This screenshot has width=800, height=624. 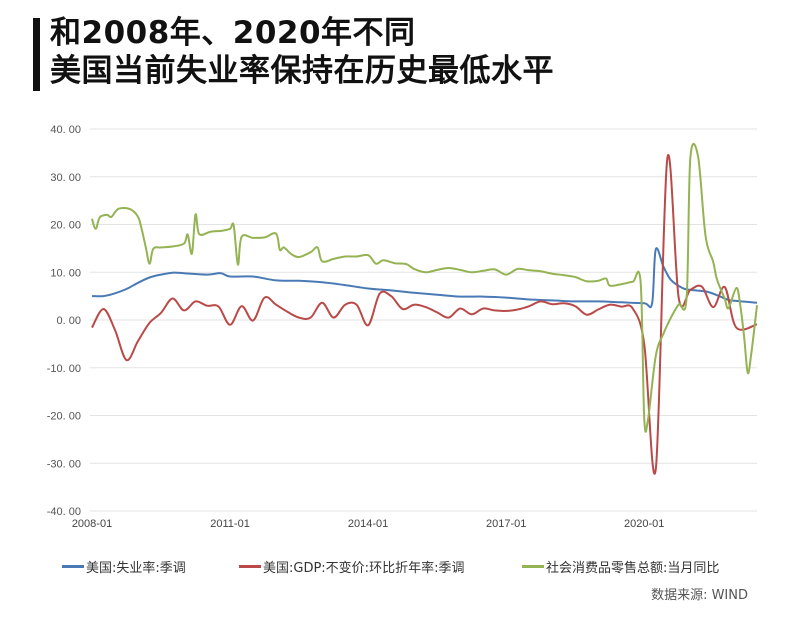 I want to click on legend-swatch-green, so click(x=533, y=566).